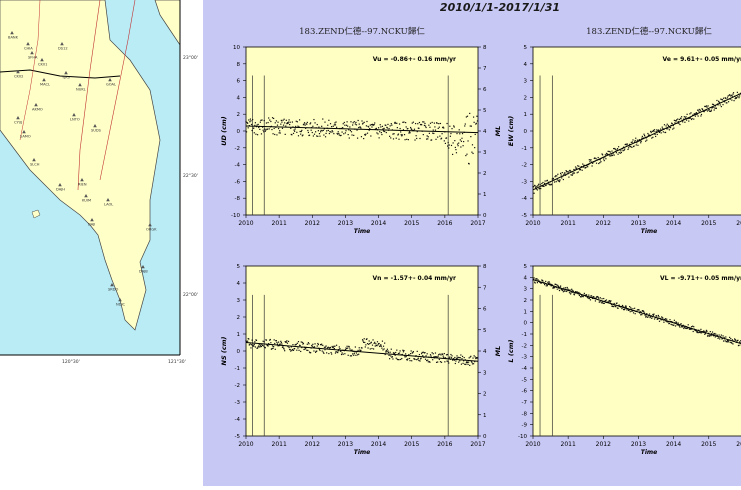 The width and height of the screenshot is (741, 490). I want to click on y-tick-label: 4, so click(526, 65).